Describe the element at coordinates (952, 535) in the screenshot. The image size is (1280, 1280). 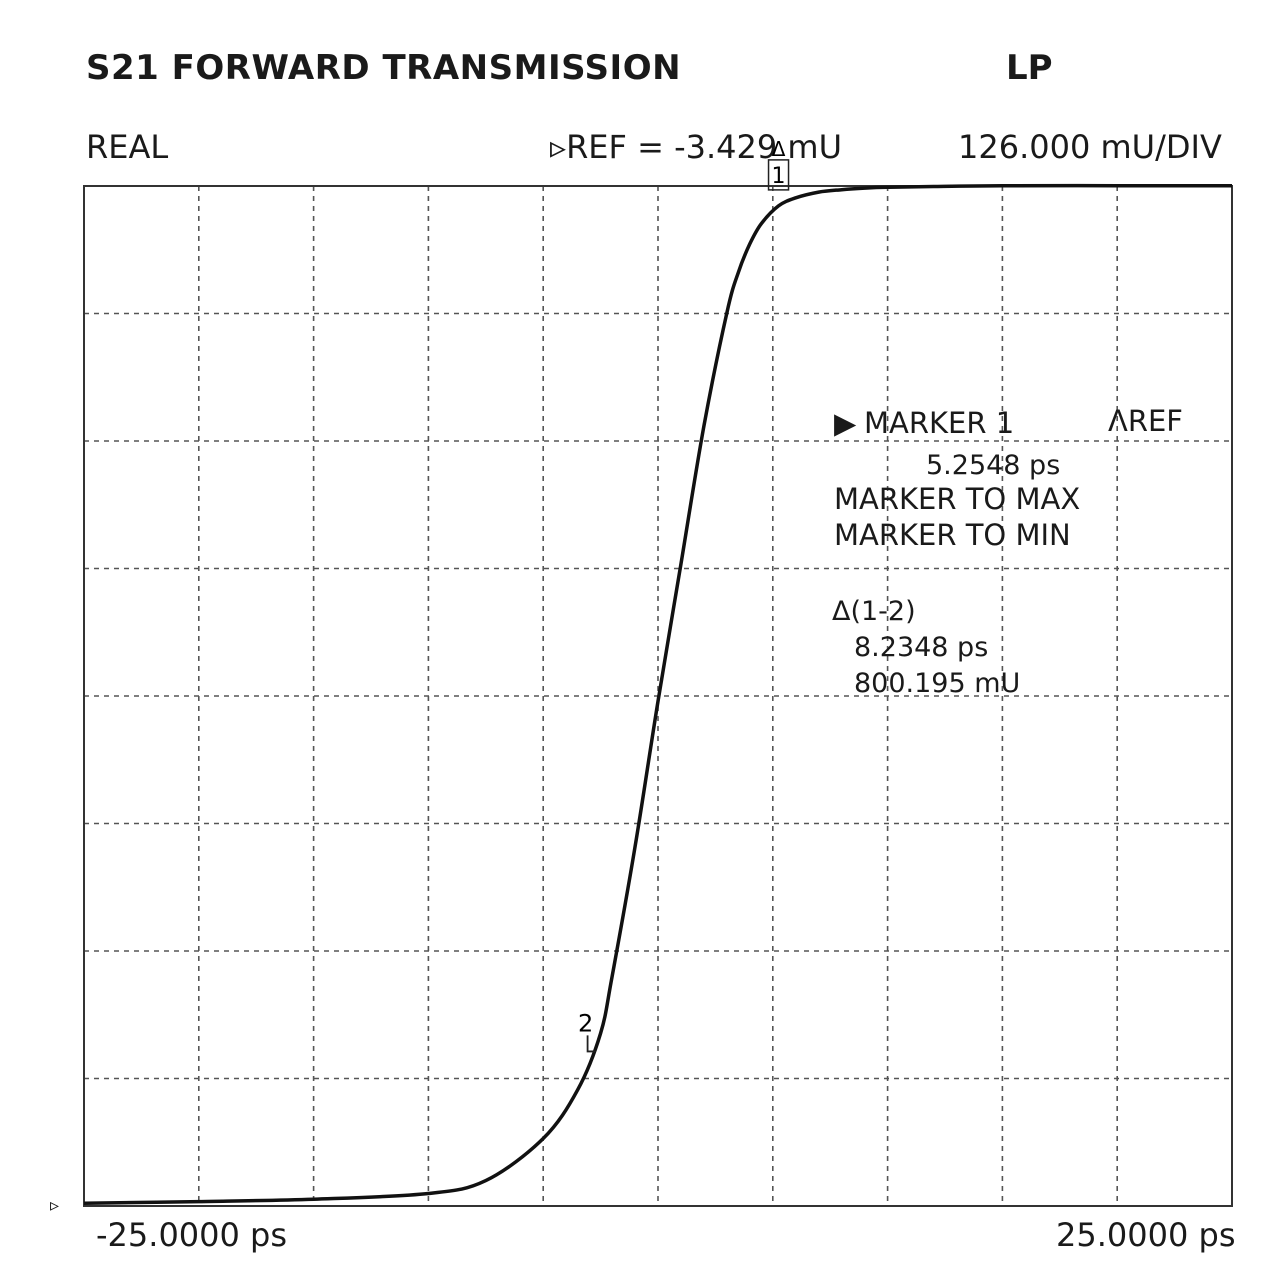
I see `marker-to-min-softkey: MARKER TO MIN` at that location.